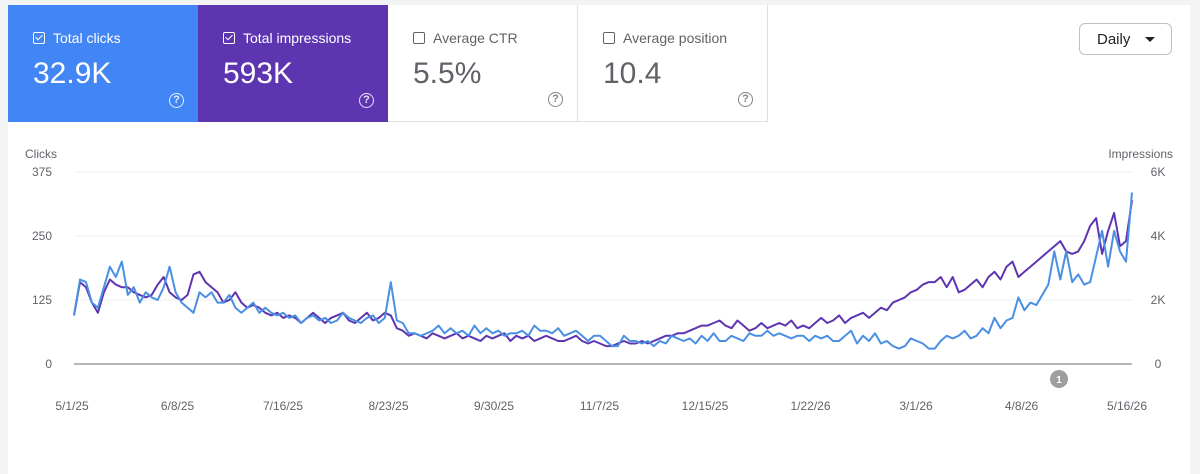 Image resolution: width=1200 pixels, height=474 pixels. I want to click on card-header: Average CTR, so click(495, 38).